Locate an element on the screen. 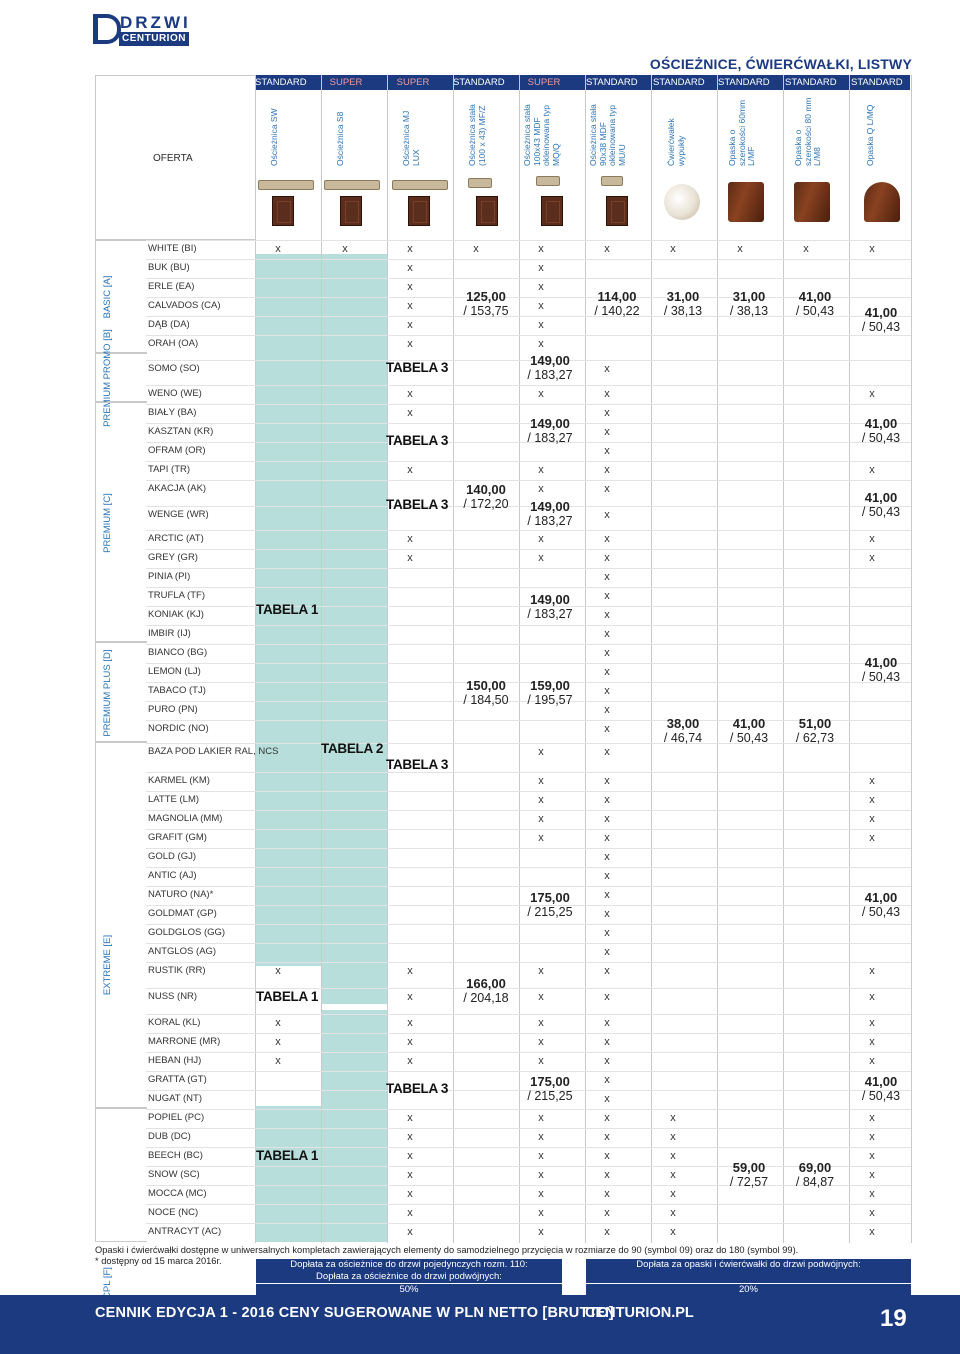 This screenshot has height=1354, width=960. logo-bottom: CENTURION is located at coordinates (154, 39).